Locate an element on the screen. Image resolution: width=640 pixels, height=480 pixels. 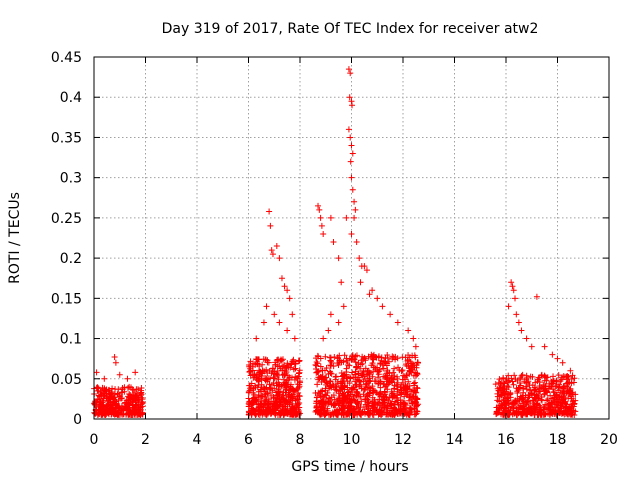
x-tick-label: 12 is located at coordinates (403, 440).